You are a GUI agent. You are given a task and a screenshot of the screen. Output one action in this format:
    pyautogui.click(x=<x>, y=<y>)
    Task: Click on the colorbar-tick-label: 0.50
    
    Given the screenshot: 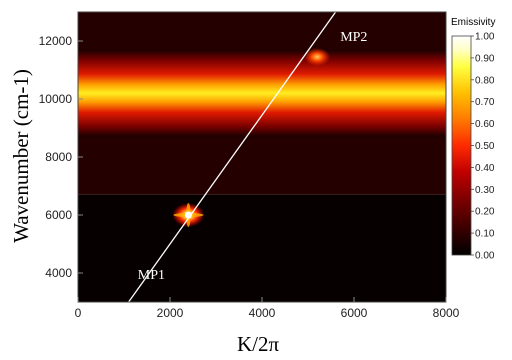 What is the action you would take?
    pyautogui.click(x=485, y=146)
    